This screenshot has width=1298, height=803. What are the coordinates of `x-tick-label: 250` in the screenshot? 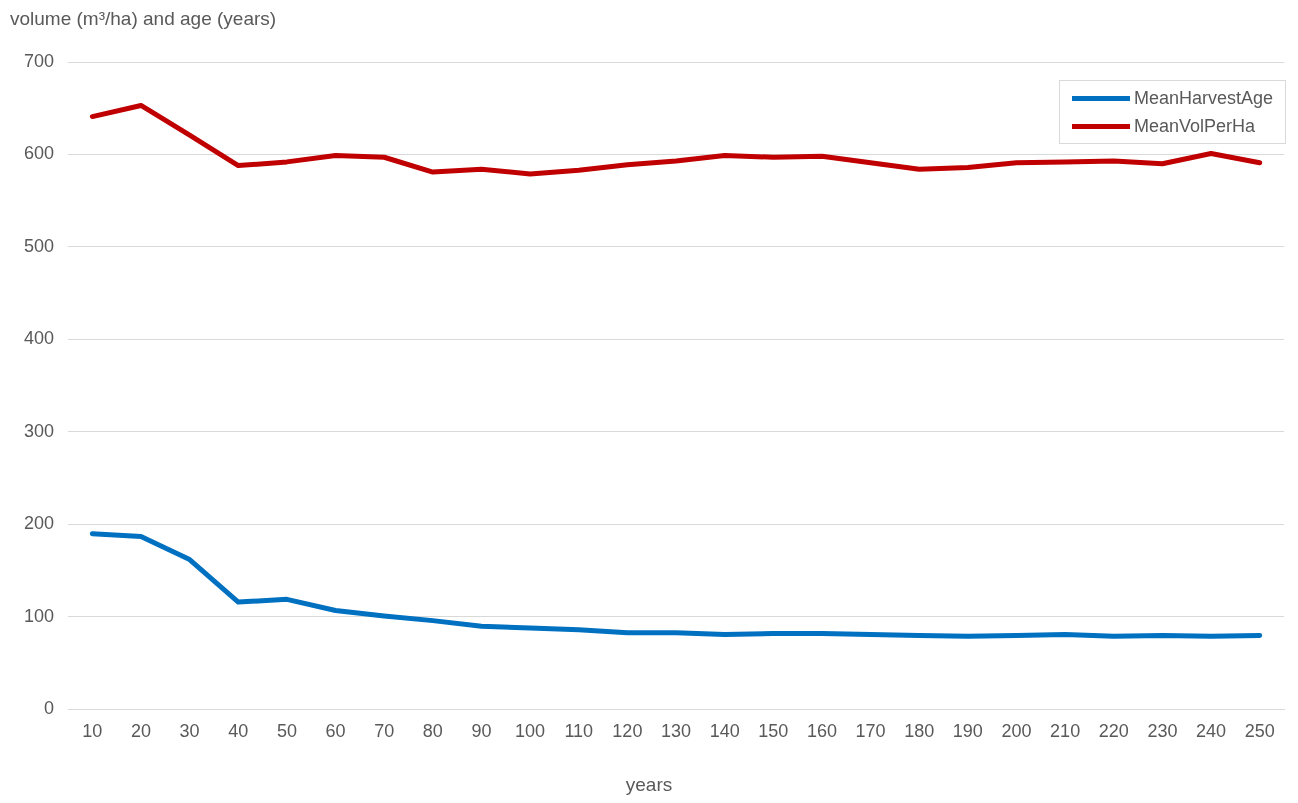 It's located at (1259, 731).